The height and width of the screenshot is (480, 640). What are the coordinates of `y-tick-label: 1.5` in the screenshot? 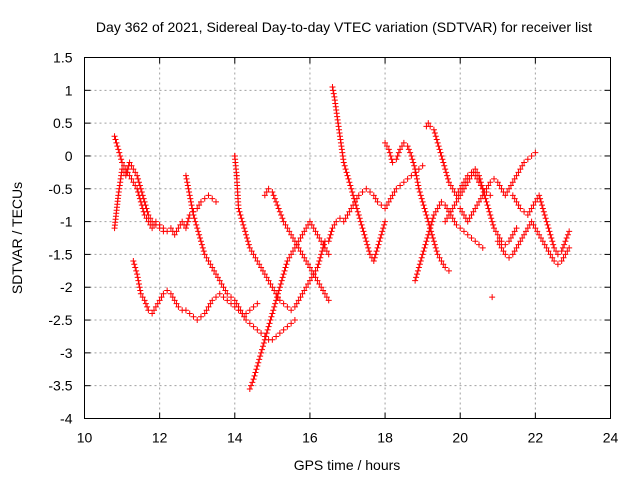 It's located at (63, 58).